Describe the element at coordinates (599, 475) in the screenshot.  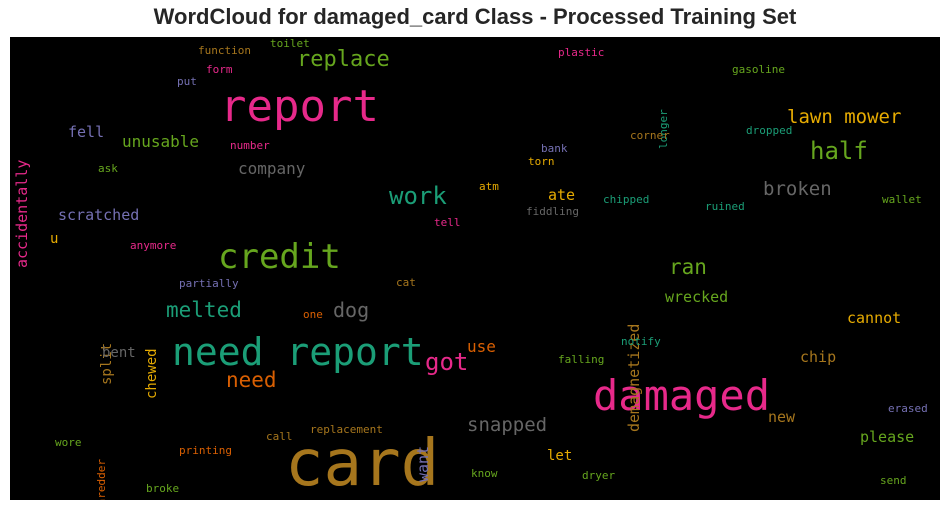
I see `word-dryer: dryer` at that location.